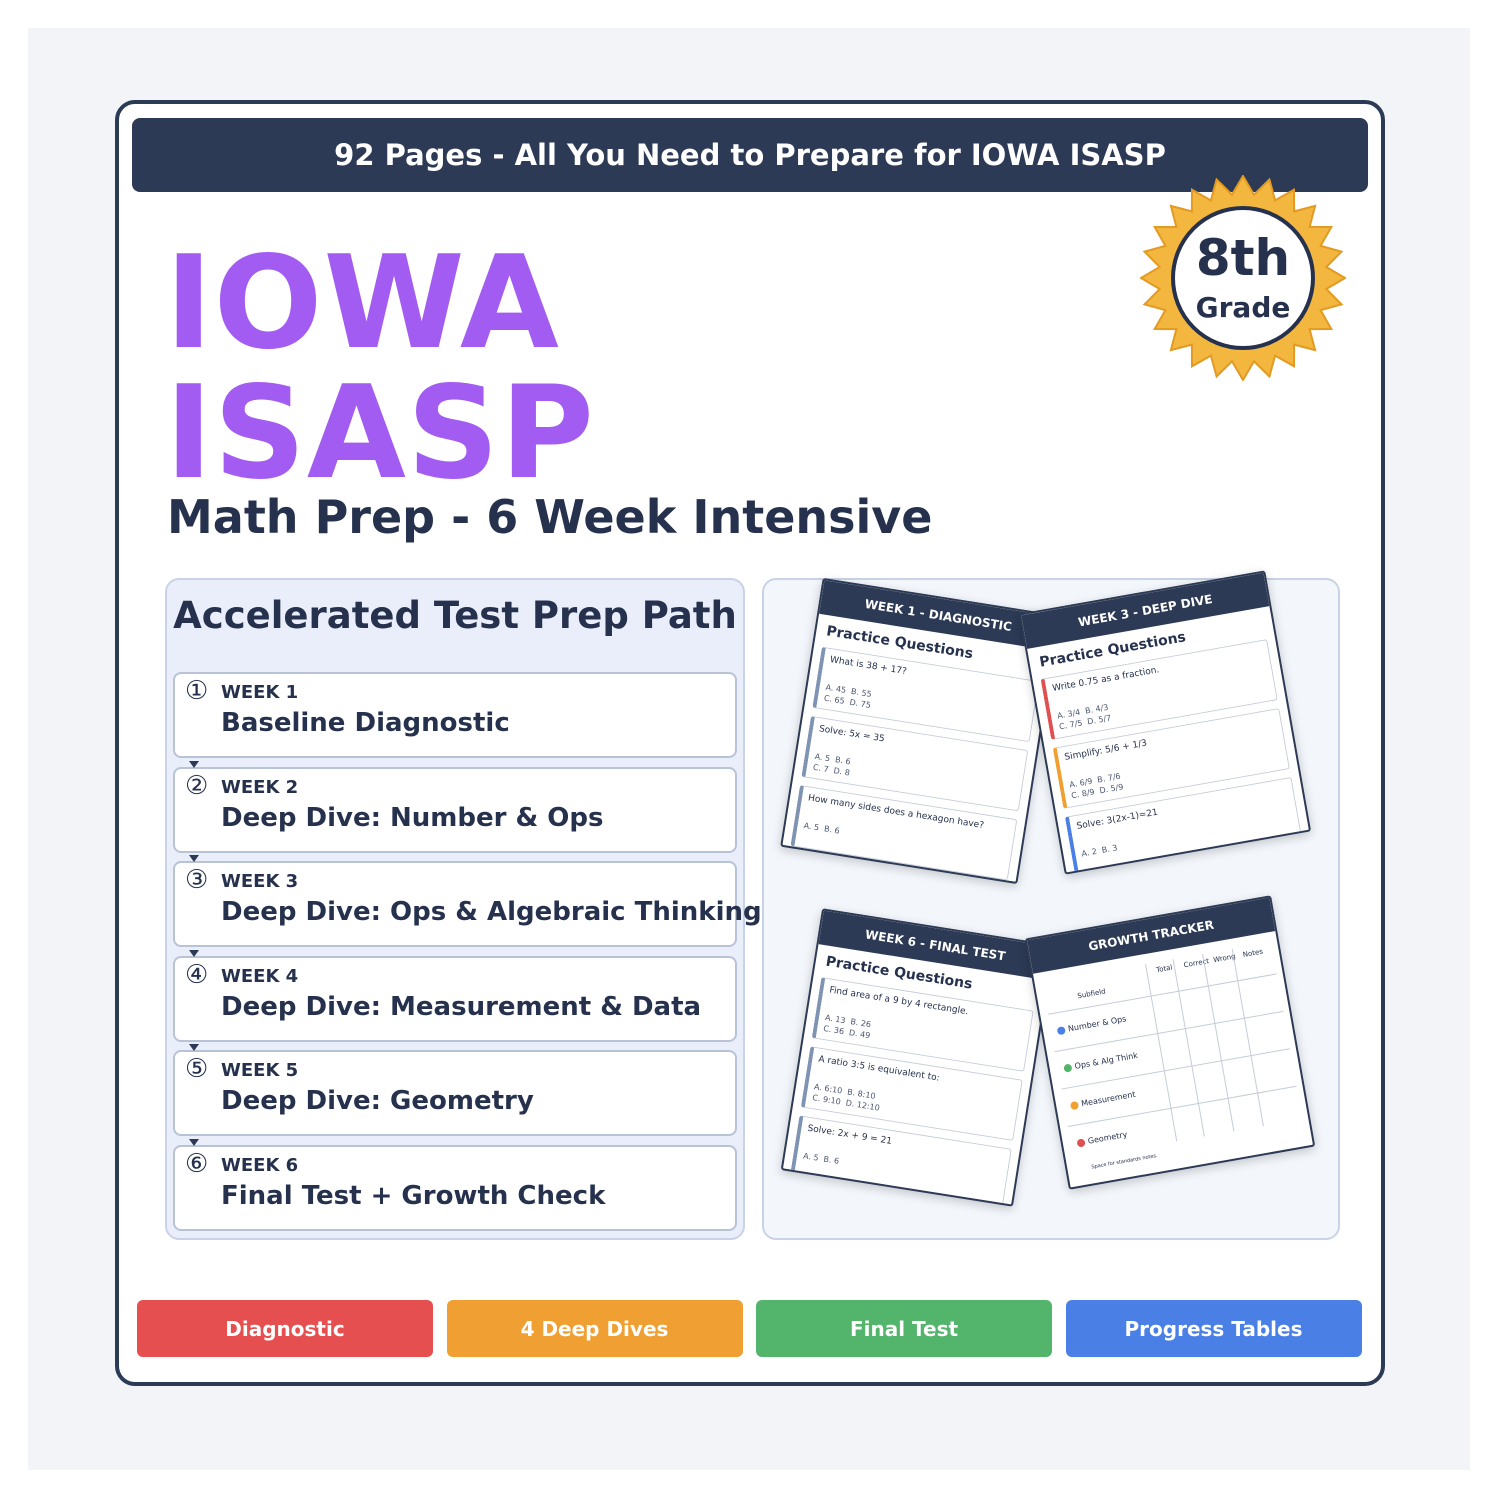 The width and height of the screenshot is (1500, 1500). I want to click on step-card: ⑤ WEEK 5 Deep Dive: Geometry, so click(455, 1093).